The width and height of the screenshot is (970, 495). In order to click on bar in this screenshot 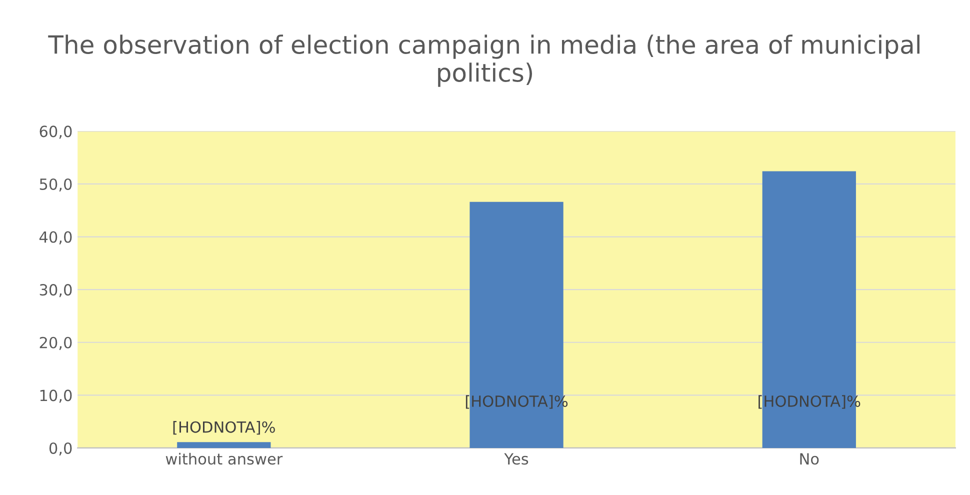, I will do `click(224, 445)`.